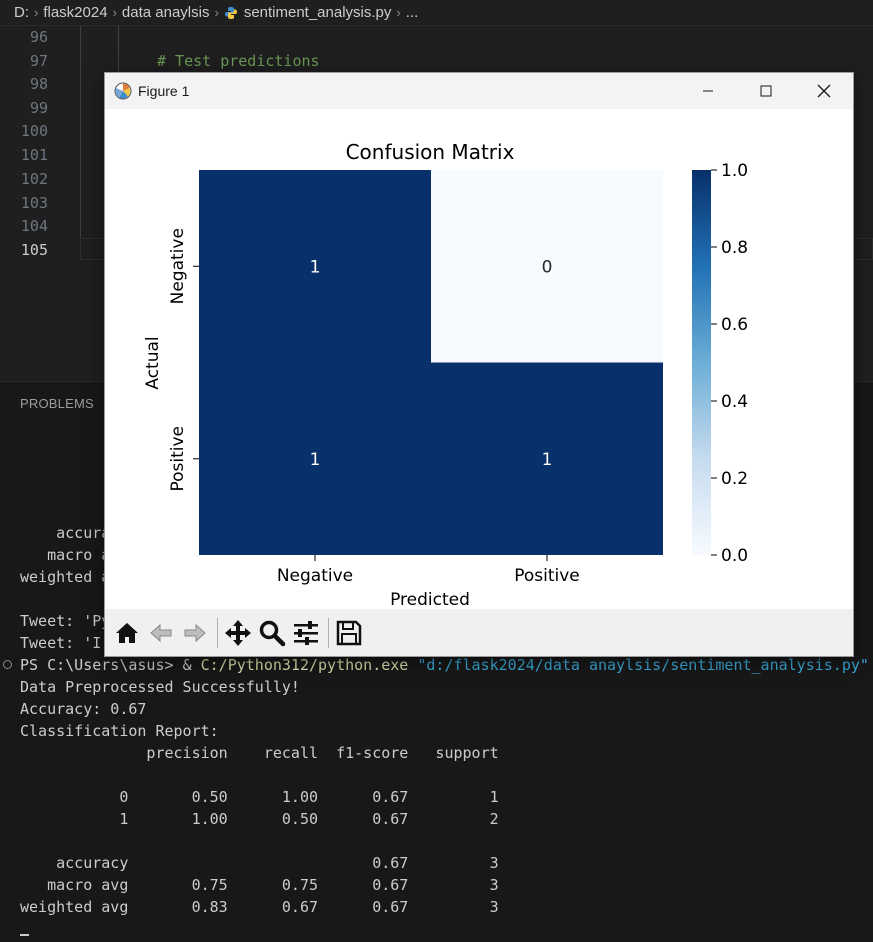 The width and height of the screenshot is (873, 942). Describe the element at coordinates (160, 687) in the screenshot. I see `terminal-line: Data Preprocessed Successfully!` at that location.